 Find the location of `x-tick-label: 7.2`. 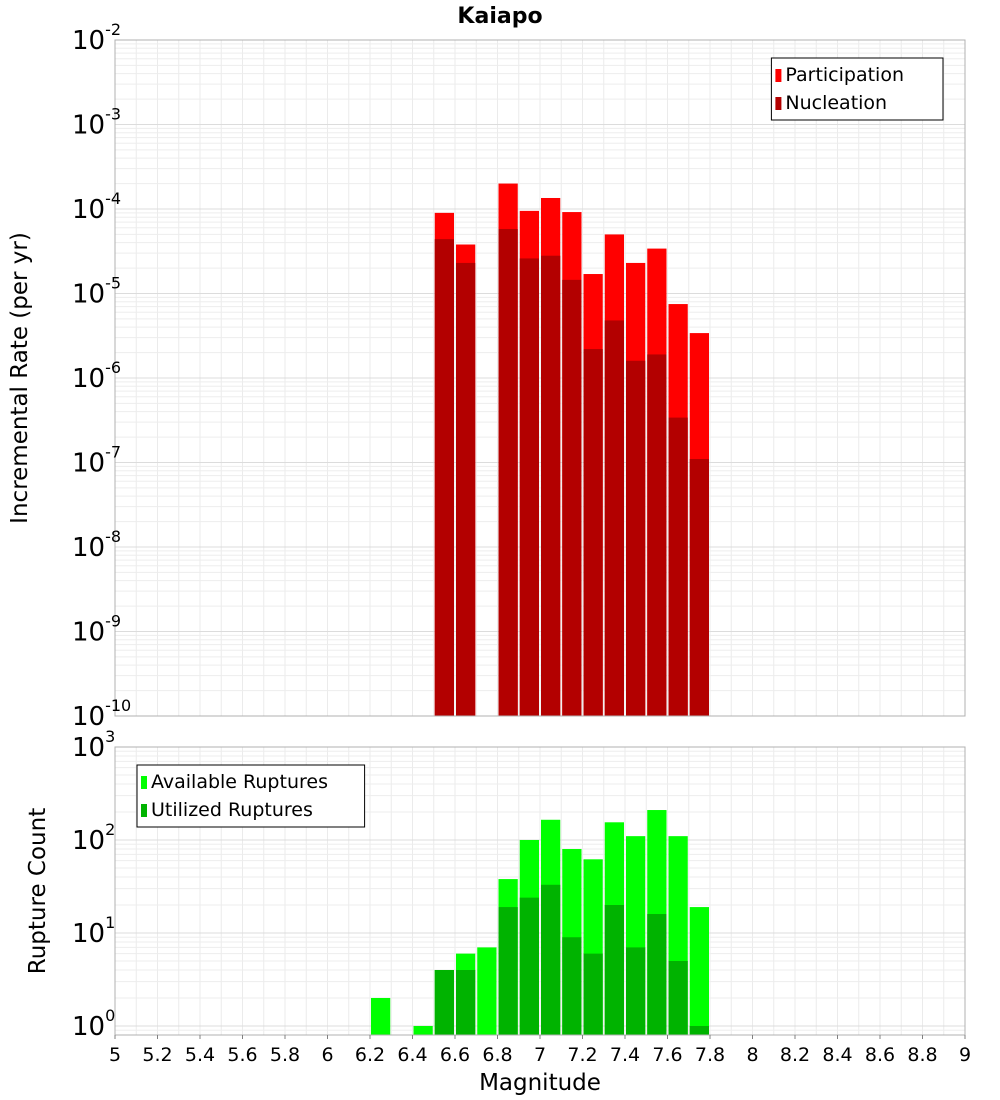

x-tick-label: 7.2 is located at coordinates (582, 1055).